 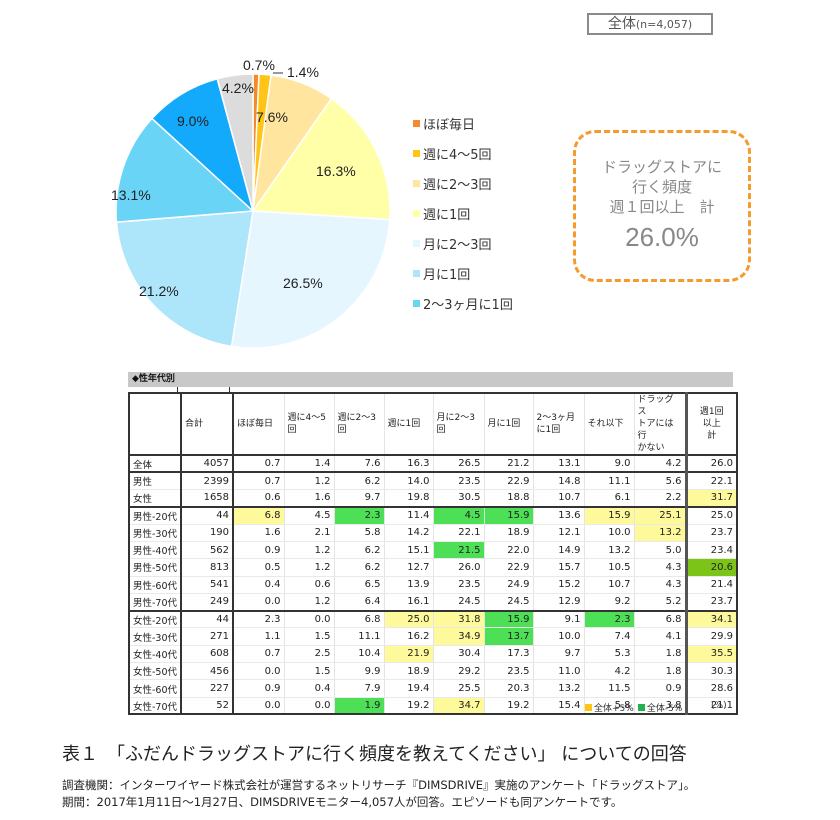 I want to click on table-cell: 12.1, so click(x=558, y=533).